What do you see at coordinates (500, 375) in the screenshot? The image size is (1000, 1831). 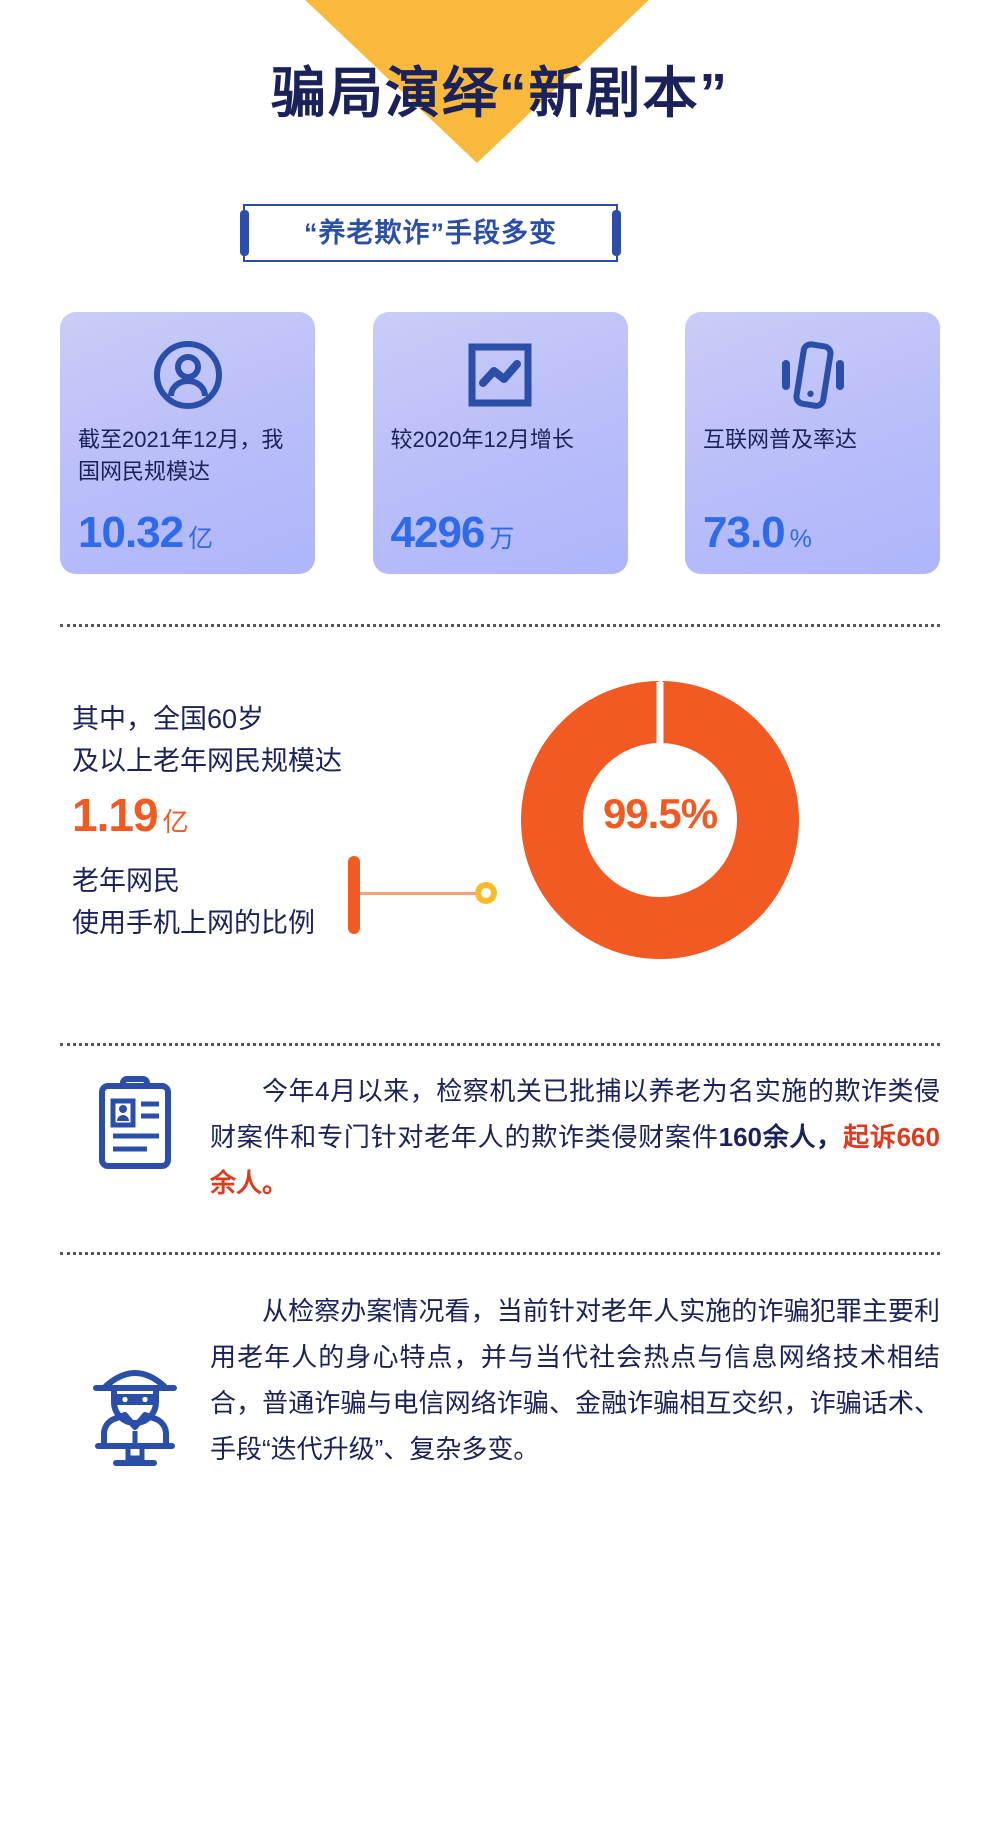 I see `chart-square-icon` at bounding box center [500, 375].